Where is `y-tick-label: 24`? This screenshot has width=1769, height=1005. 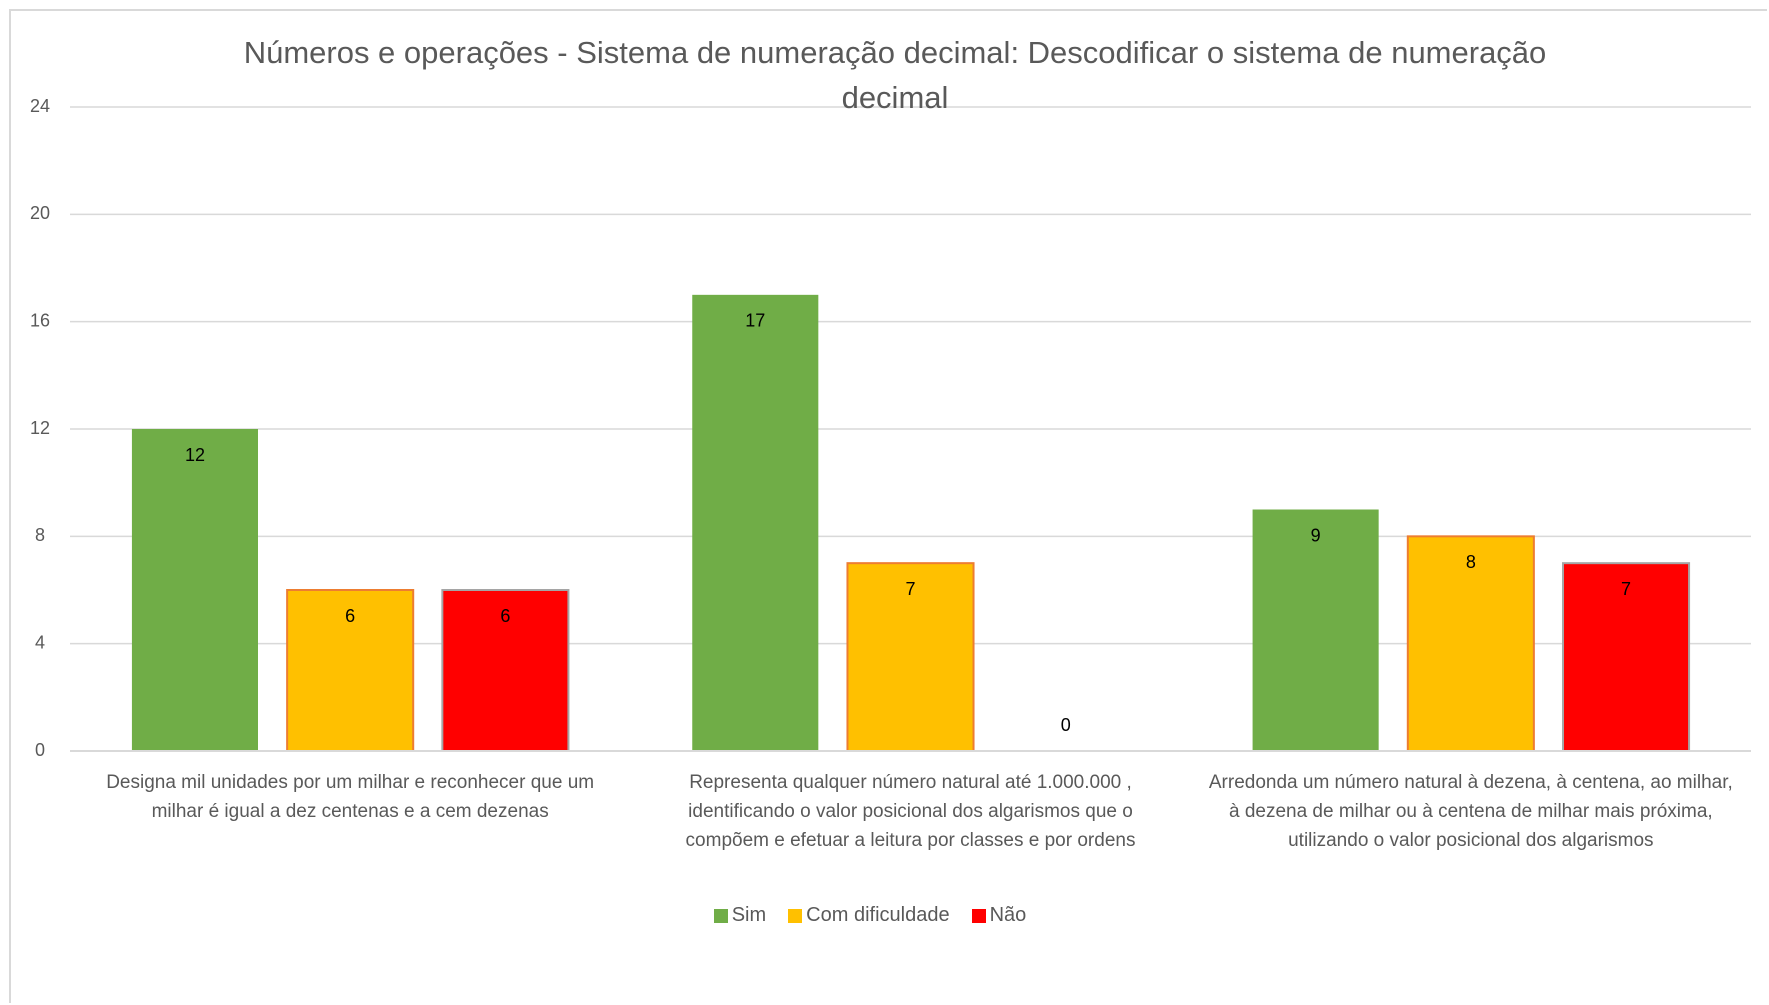 y-tick-label: 24 is located at coordinates (40, 106).